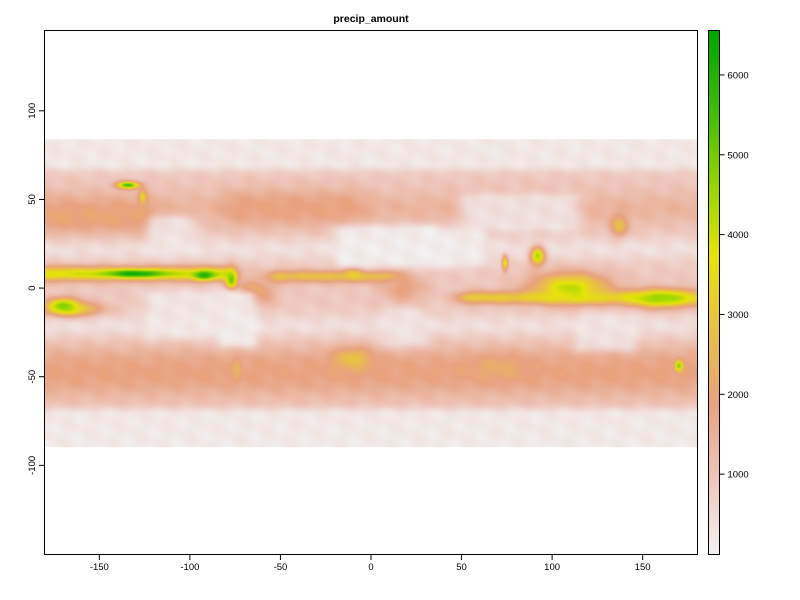 This screenshot has width=800, height=600. Describe the element at coordinates (714, 292) in the screenshot. I see `colorbar-fill` at that location.